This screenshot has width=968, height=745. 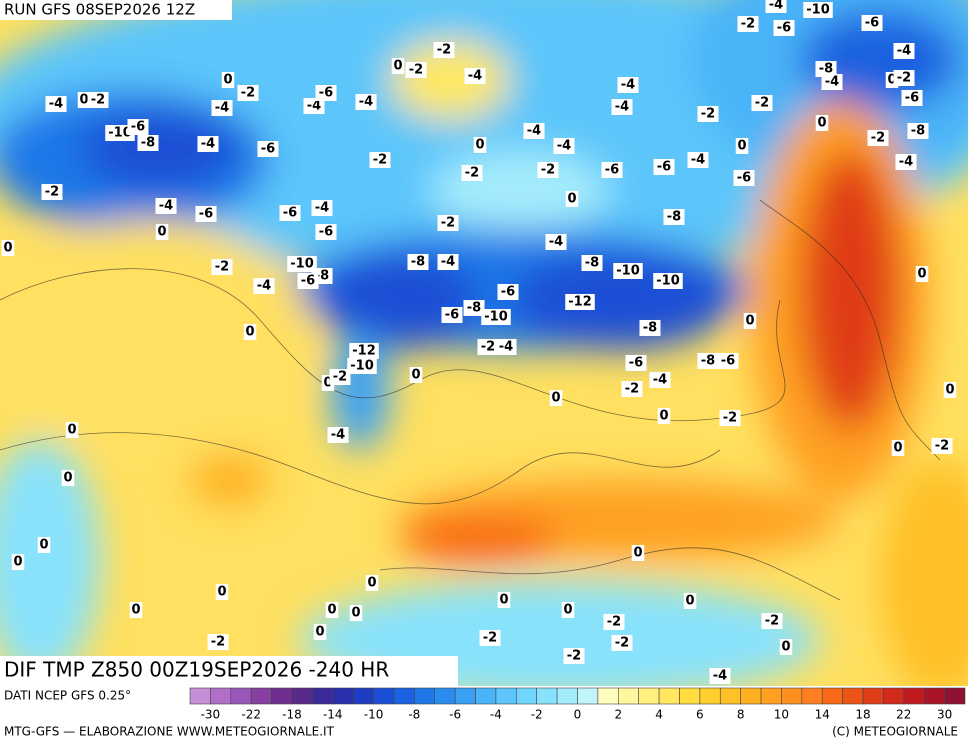 What do you see at coordinates (374, 715) in the screenshot?
I see `colorbar-tick-label: -10` at bounding box center [374, 715].